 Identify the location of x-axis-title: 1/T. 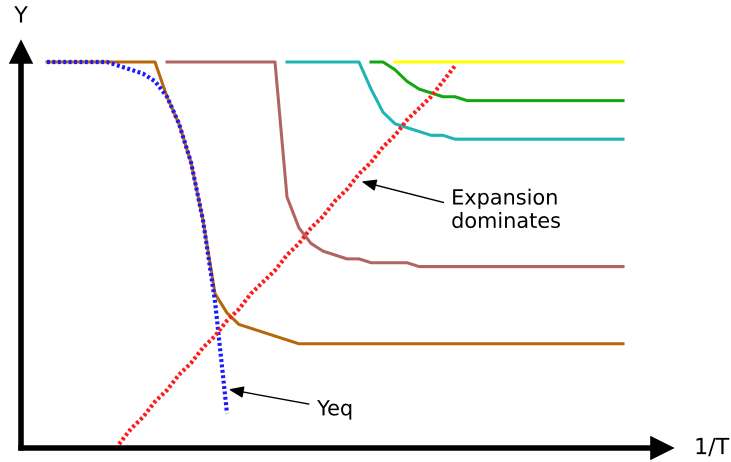
(713, 447).